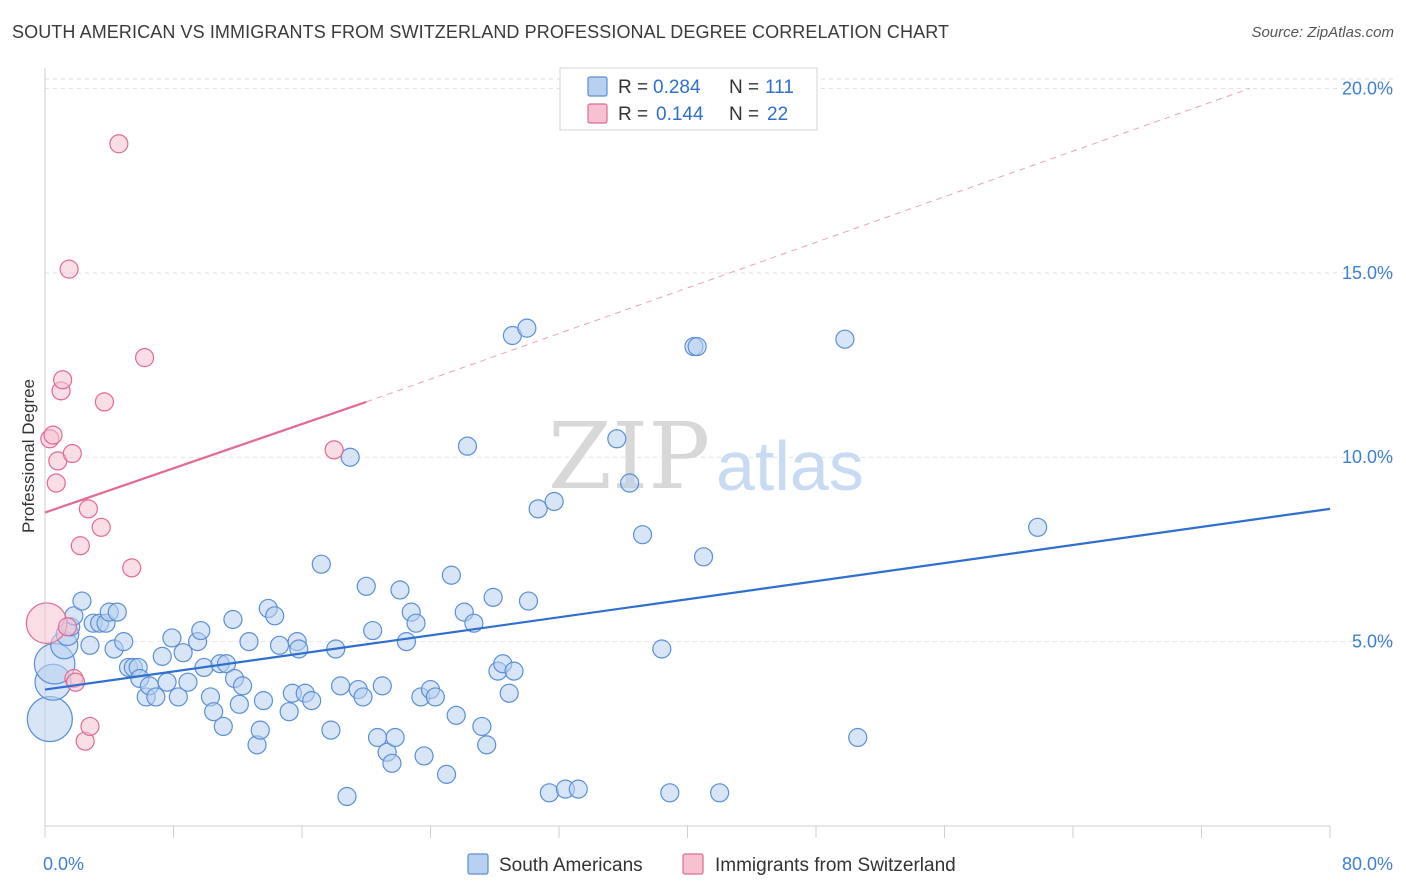  Describe the element at coordinates (688, 99) in the screenshot. I see `legend: R = 0.284 N = 111 R = 0.144 N = 22` at that location.